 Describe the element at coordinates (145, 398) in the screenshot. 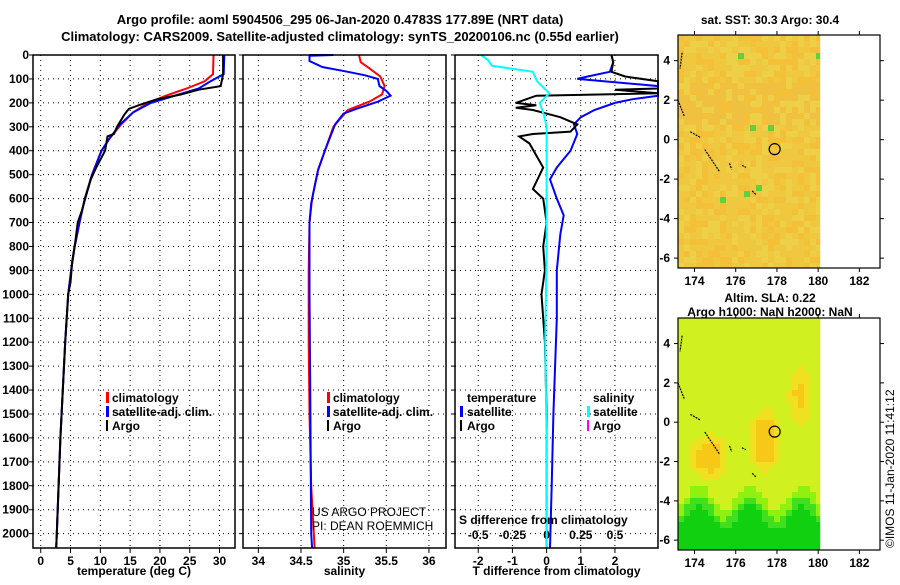

I see `legend-climatology: climatology` at that location.